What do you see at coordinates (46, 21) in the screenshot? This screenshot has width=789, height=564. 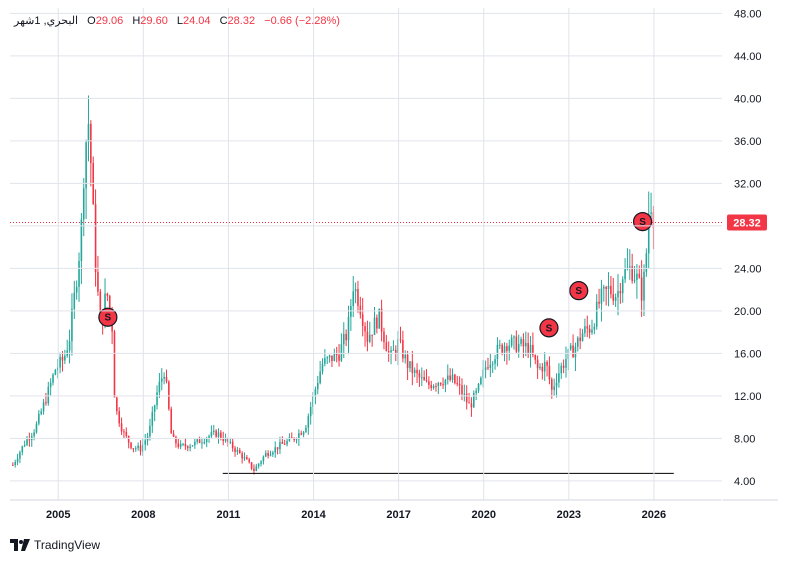 I see `symbol-label: البحري, 1شهر` at bounding box center [46, 21].